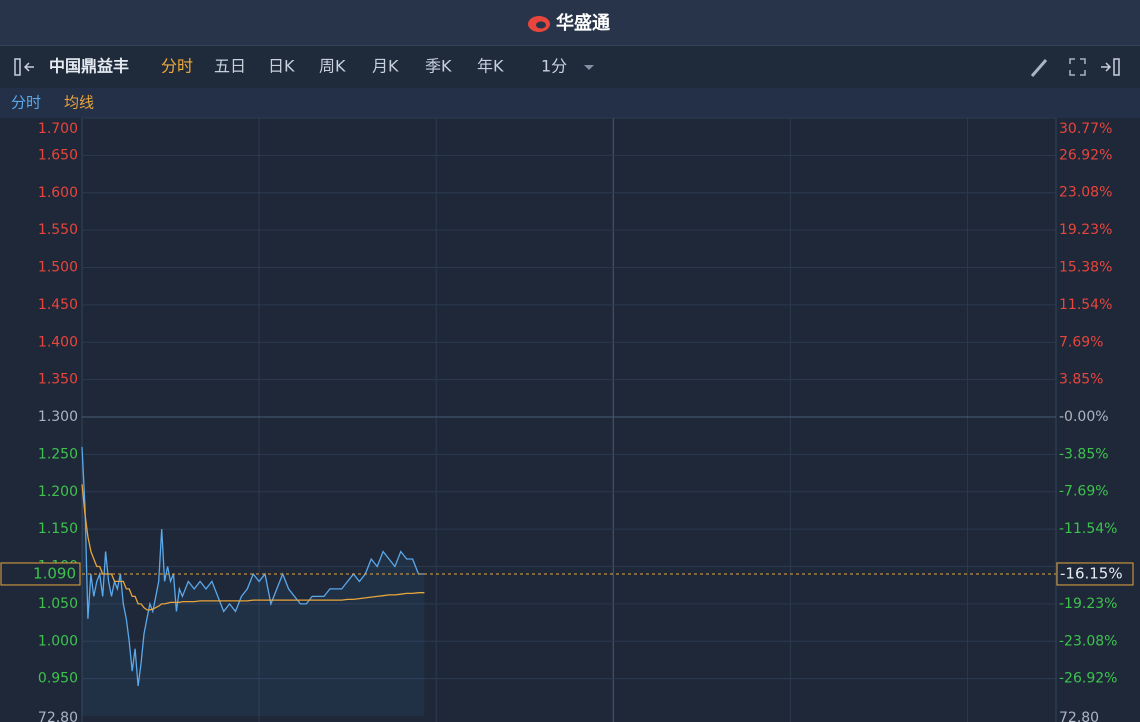 The height and width of the screenshot is (722, 1140). I want to click on last-price-label: 1.090, so click(54, 573).